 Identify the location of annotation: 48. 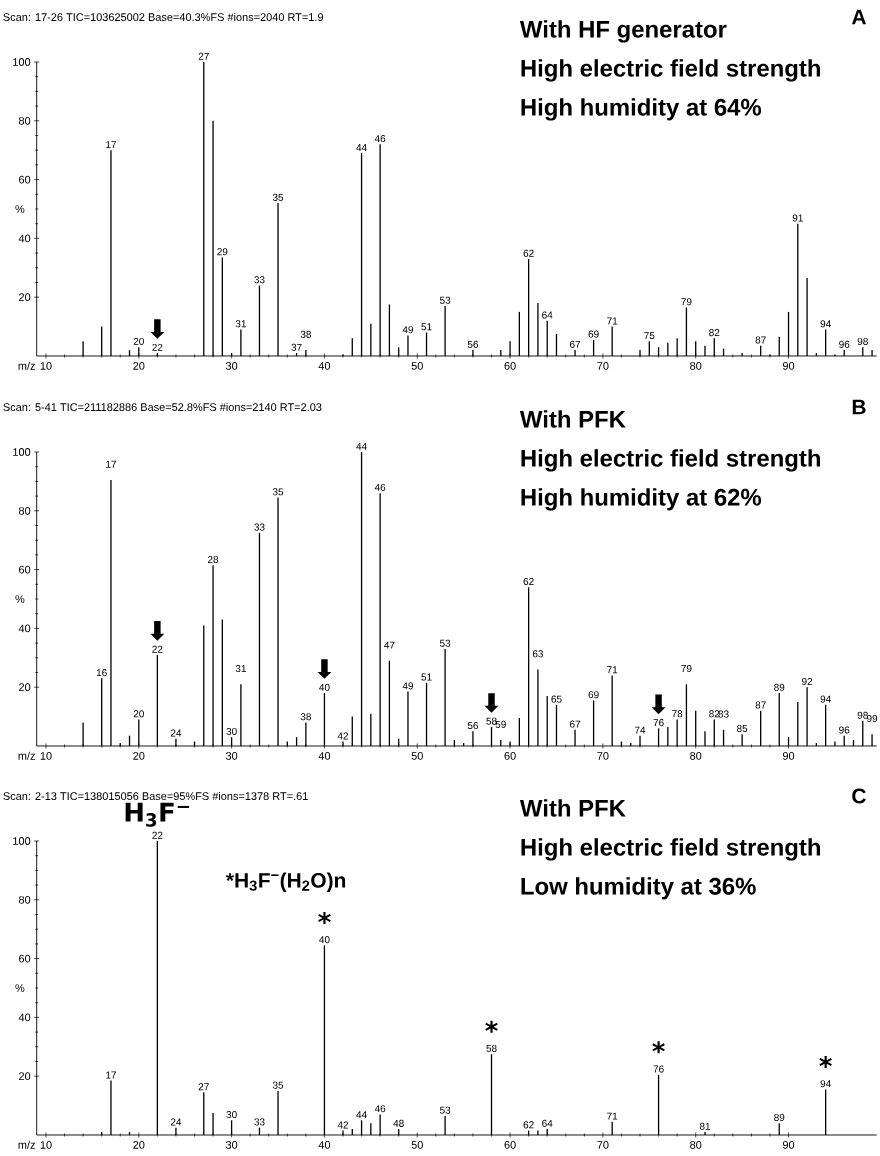
(398, 1123).